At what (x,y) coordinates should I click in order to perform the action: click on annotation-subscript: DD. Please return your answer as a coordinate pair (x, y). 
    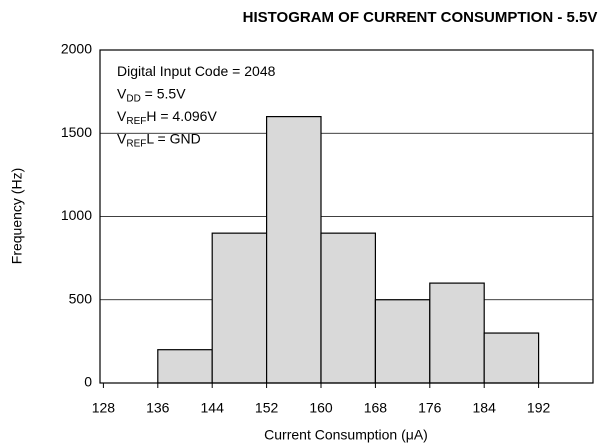
    Looking at the image, I should click on (133, 98).